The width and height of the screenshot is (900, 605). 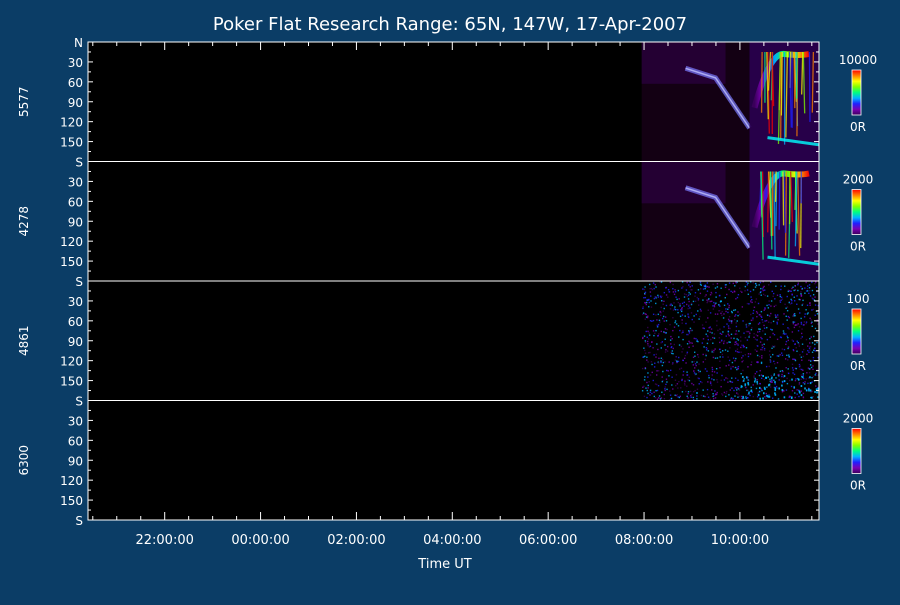 What do you see at coordinates (548, 540) in the screenshot?
I see `x-tick-label: 06:00:00` at bounding box center [548, 540].